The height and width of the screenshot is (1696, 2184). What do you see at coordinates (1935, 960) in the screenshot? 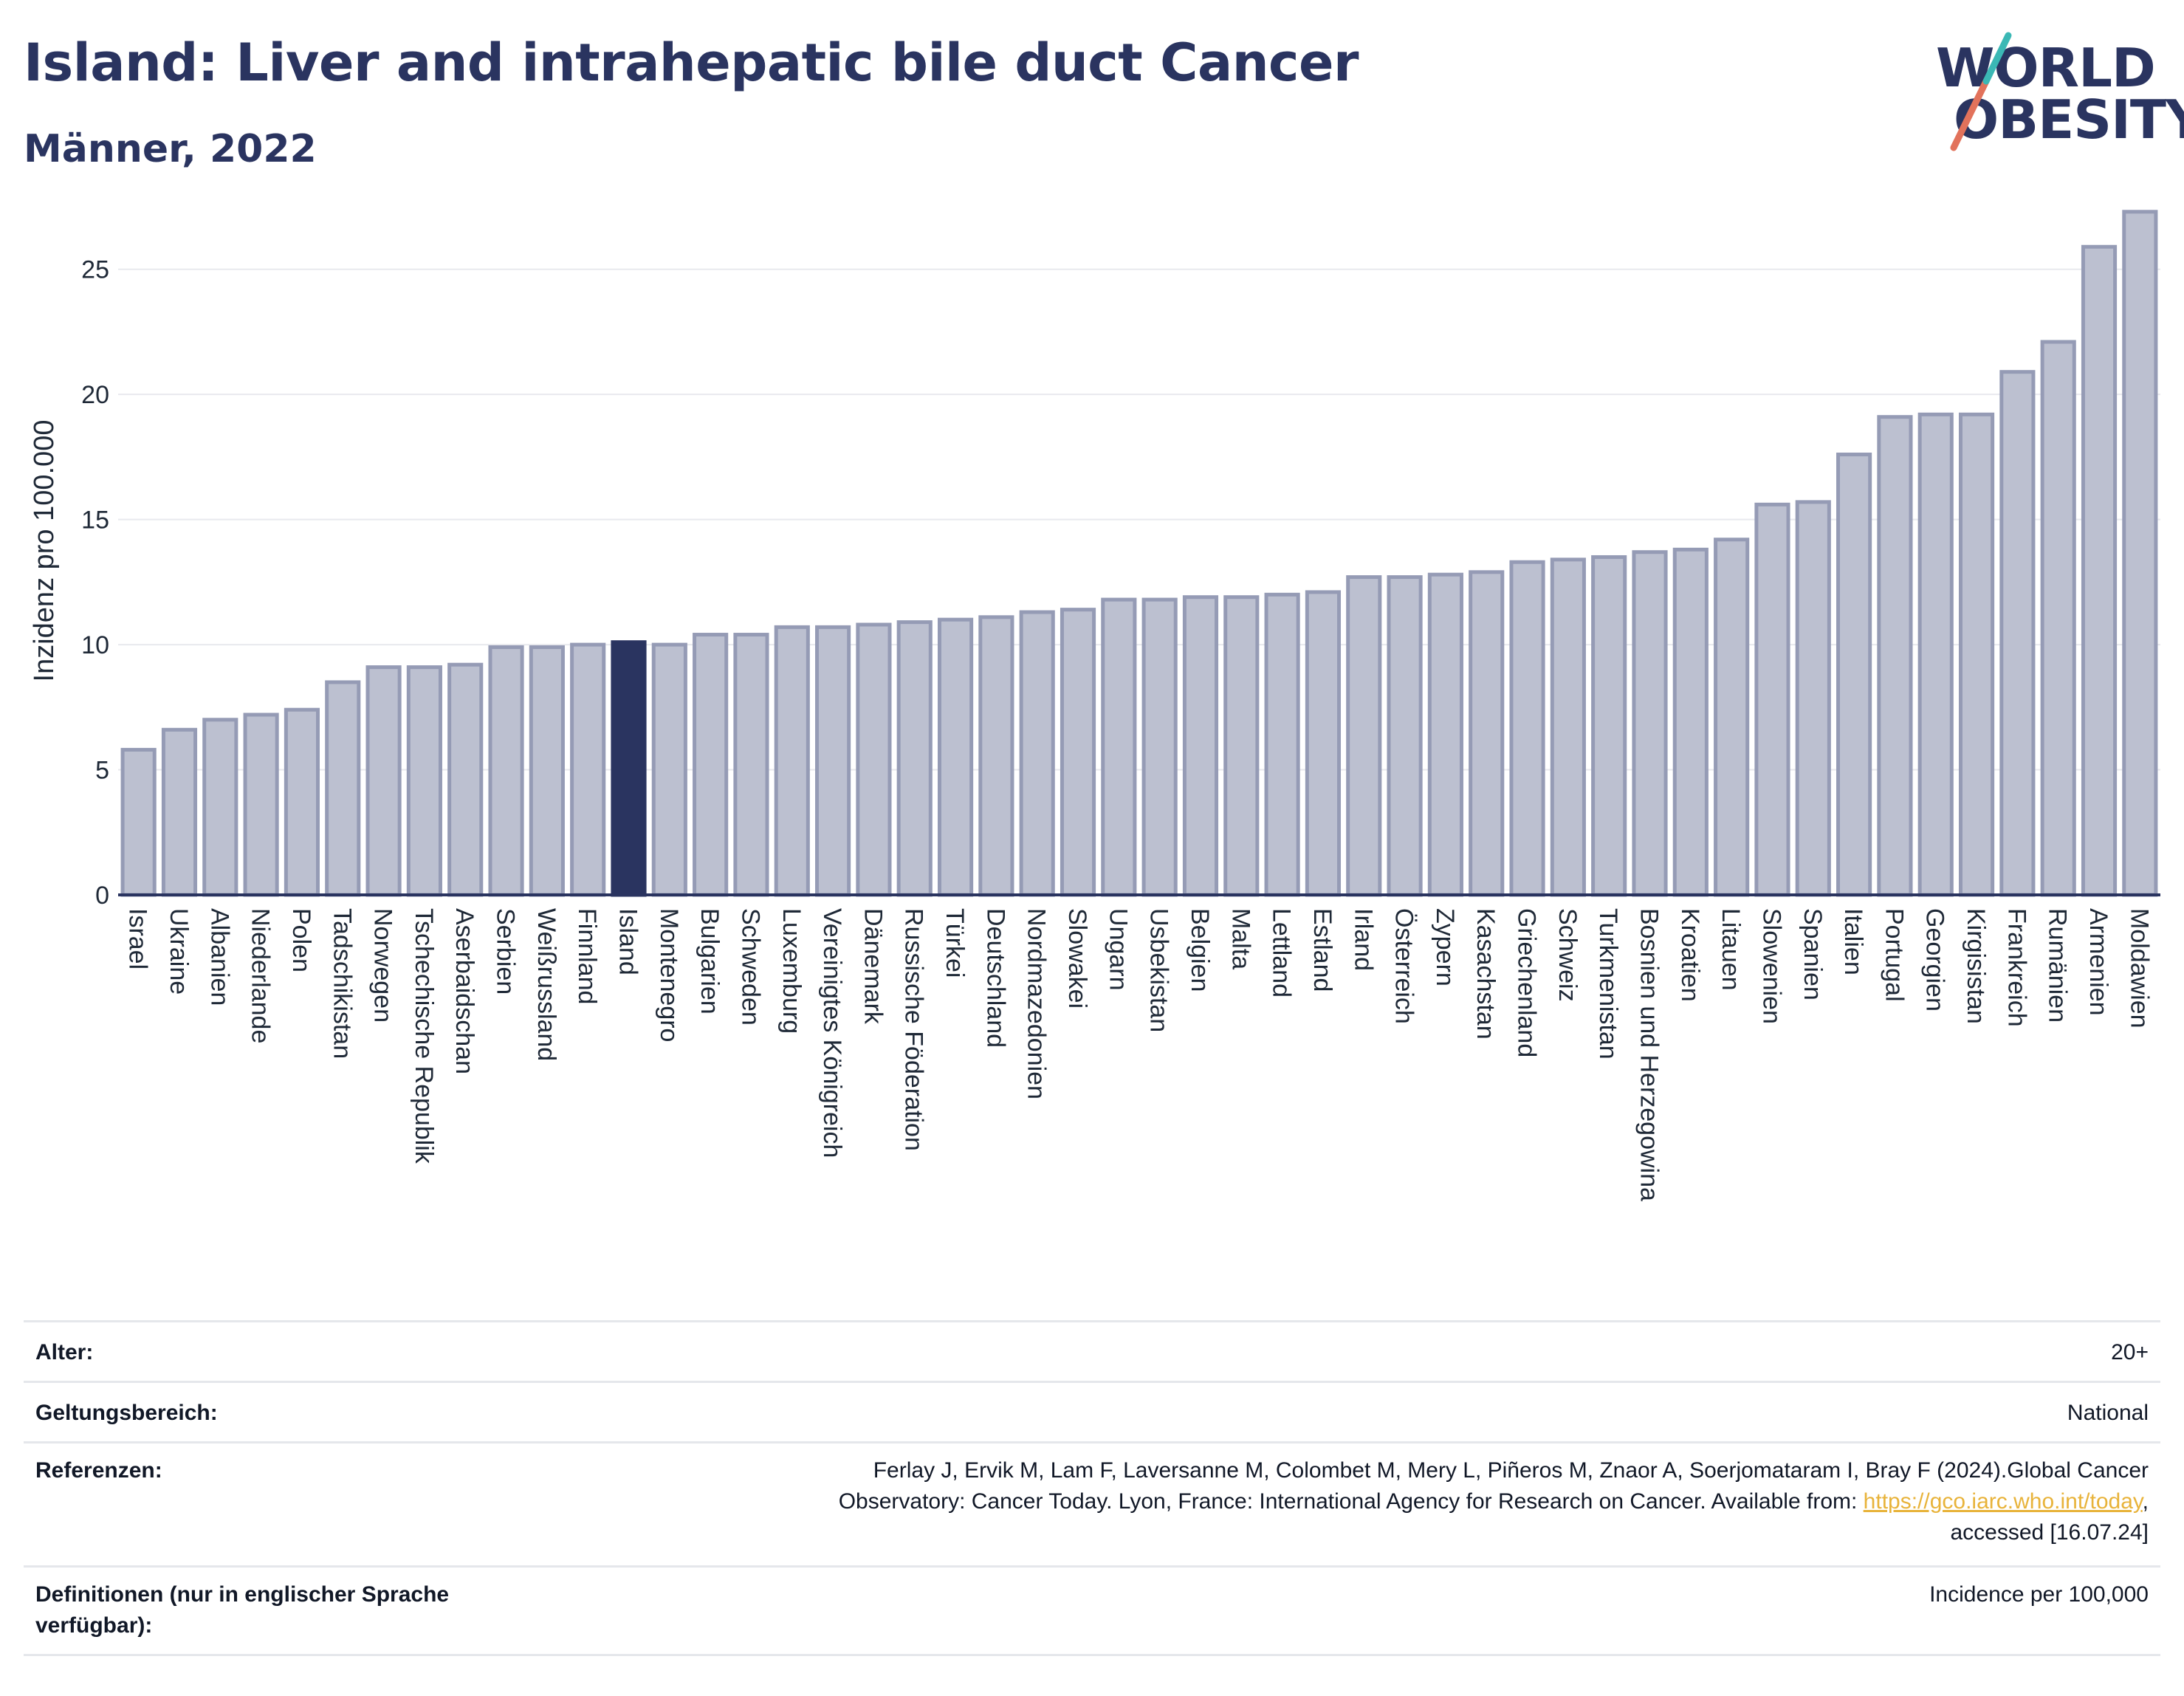
I see `x-tick-label: Georgien` at bounding box center [1935, 960].